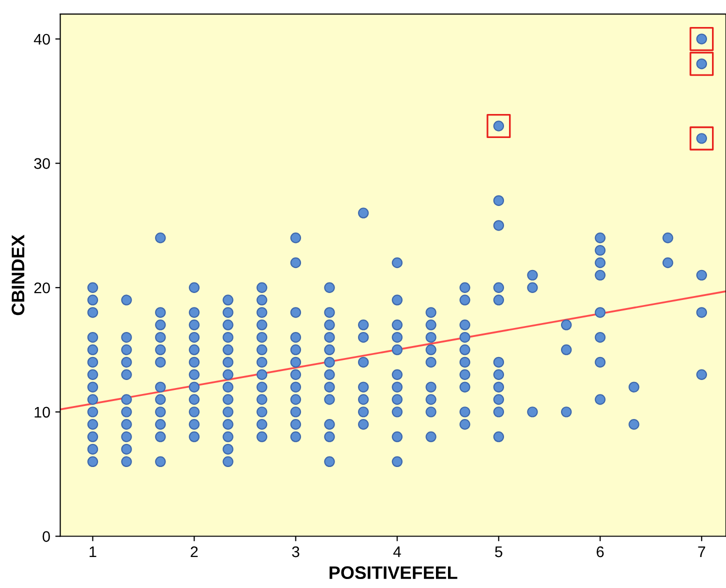 This screenshot has height=588, width=726. I want to click on x-axis-title: POSITIVEFEEL, so click(394, 573).